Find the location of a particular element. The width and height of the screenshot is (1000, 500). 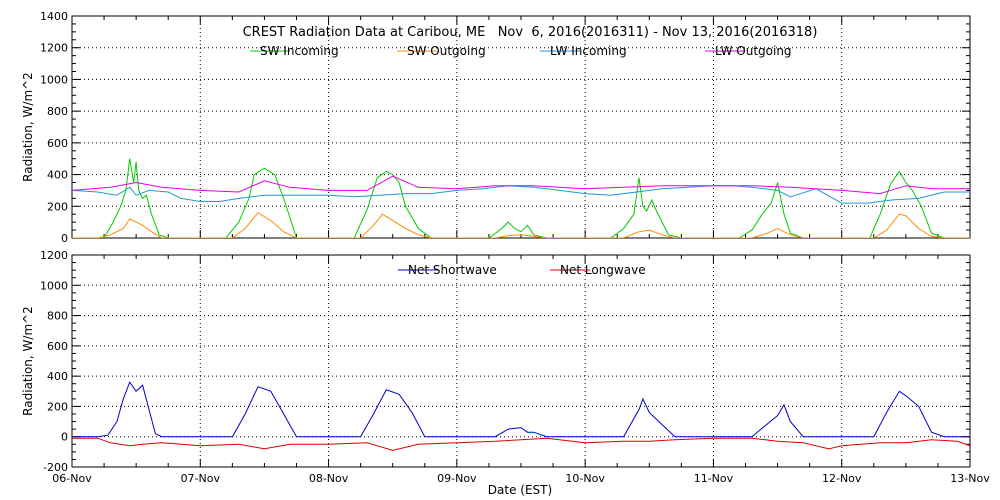

x-tick-label: 10-Nov is located at coordinates (585, 478).